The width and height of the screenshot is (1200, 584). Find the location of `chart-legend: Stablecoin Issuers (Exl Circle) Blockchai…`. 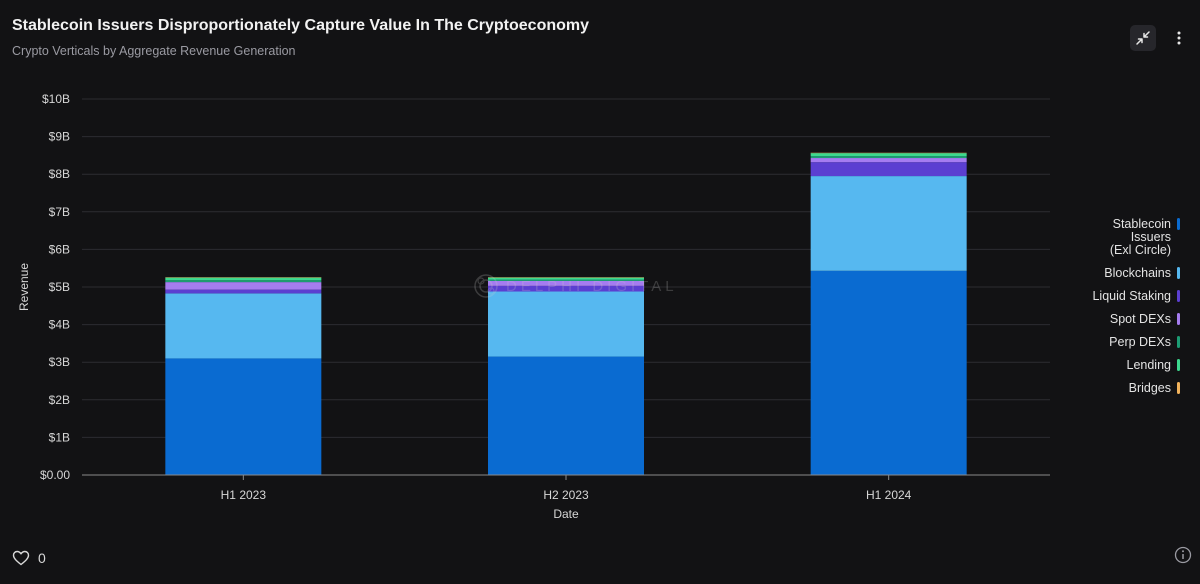

chart-legend: Stablecoin Issuers (Exl Circle) Blockchai… is located at coordinates (1124, 311).